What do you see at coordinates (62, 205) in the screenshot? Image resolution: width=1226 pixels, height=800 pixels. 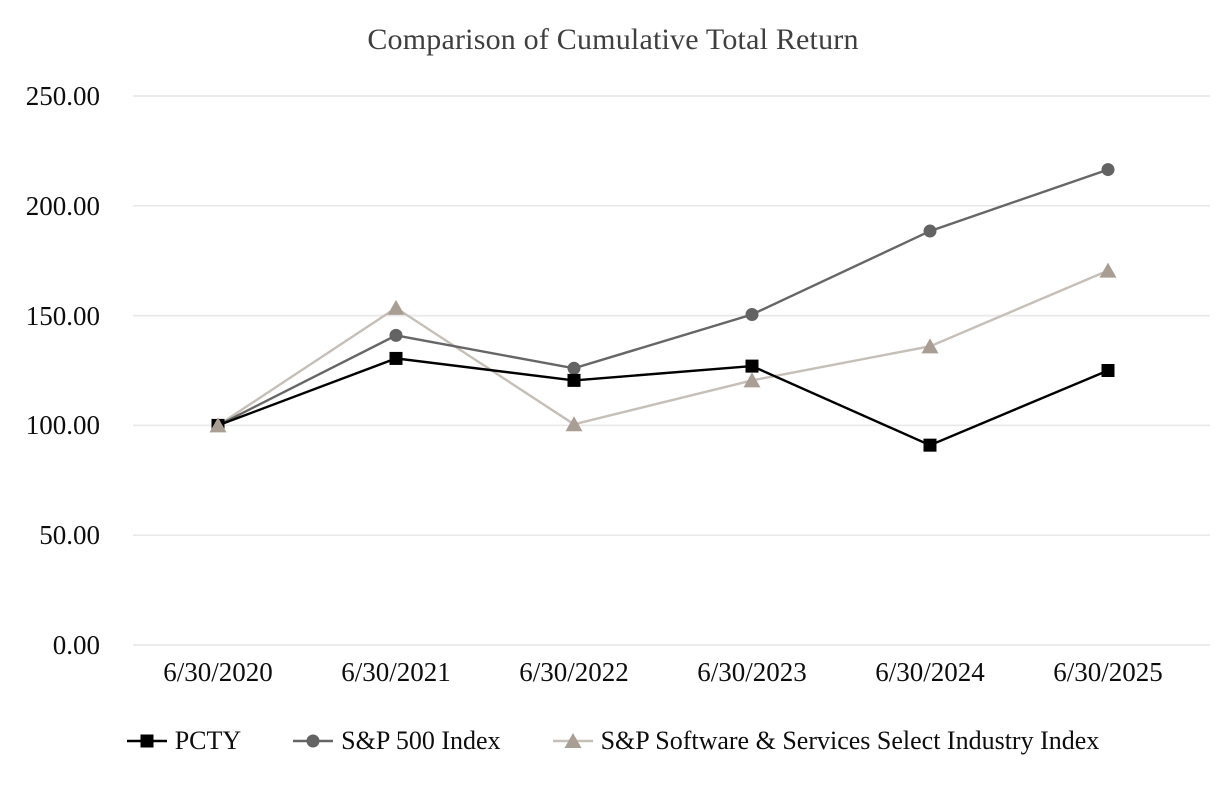 I see `y-axis-tick-label: 200.00` at bounding box center [62, 205].